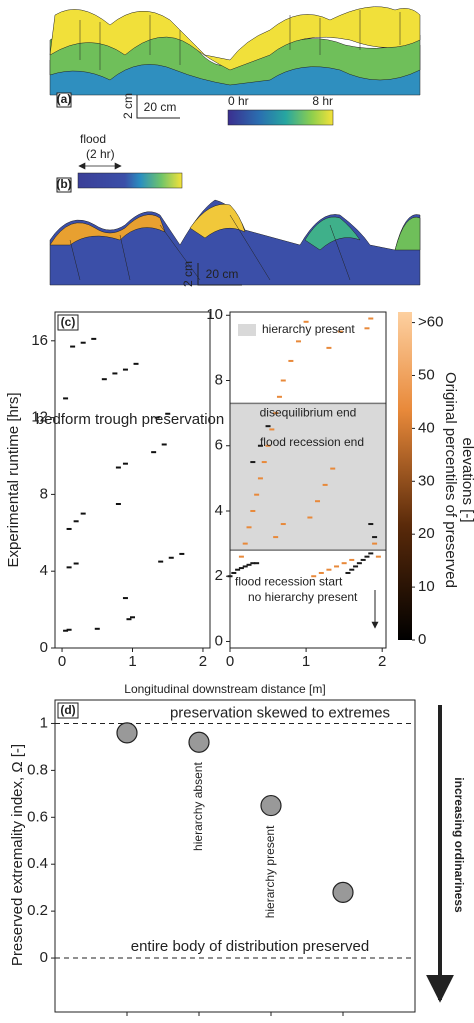  Describe the element at coordinates (93, 139) in the screenshot. I see `flood-label: flood` at that location.